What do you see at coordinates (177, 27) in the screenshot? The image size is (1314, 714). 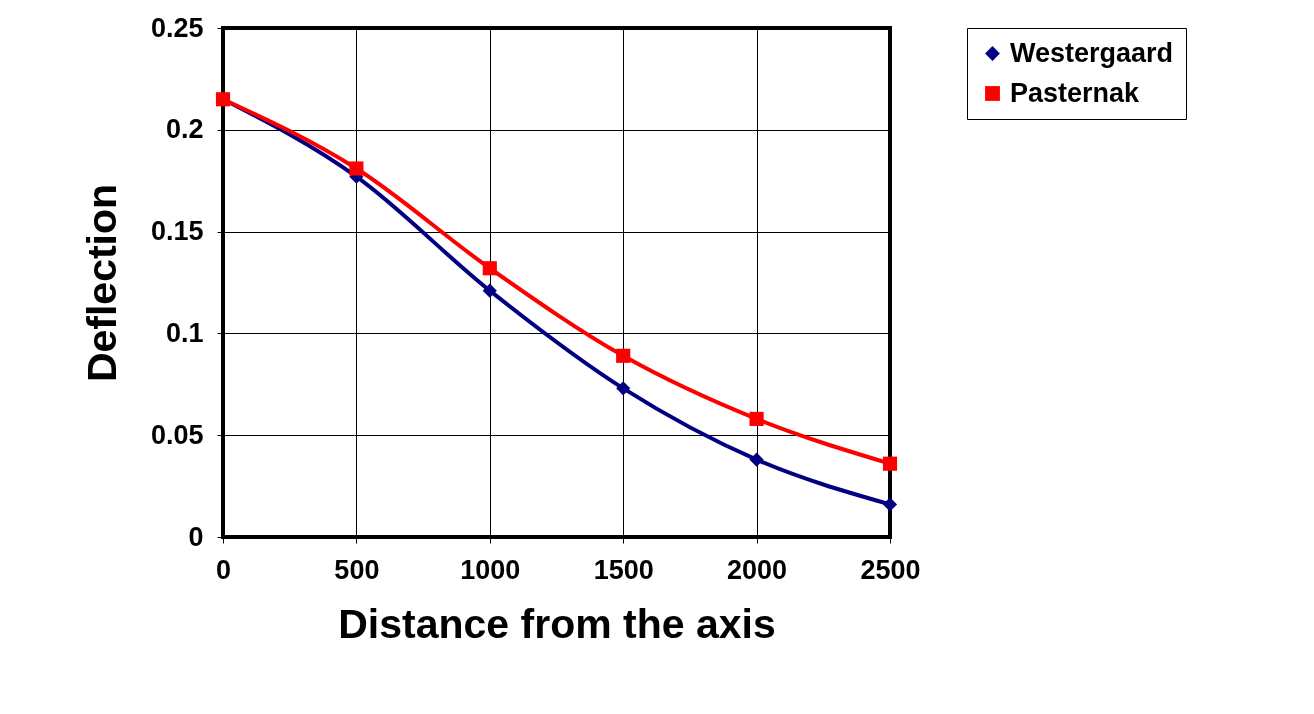 I see `y-tick-label: 0.25` at bounding box center [177, 27].